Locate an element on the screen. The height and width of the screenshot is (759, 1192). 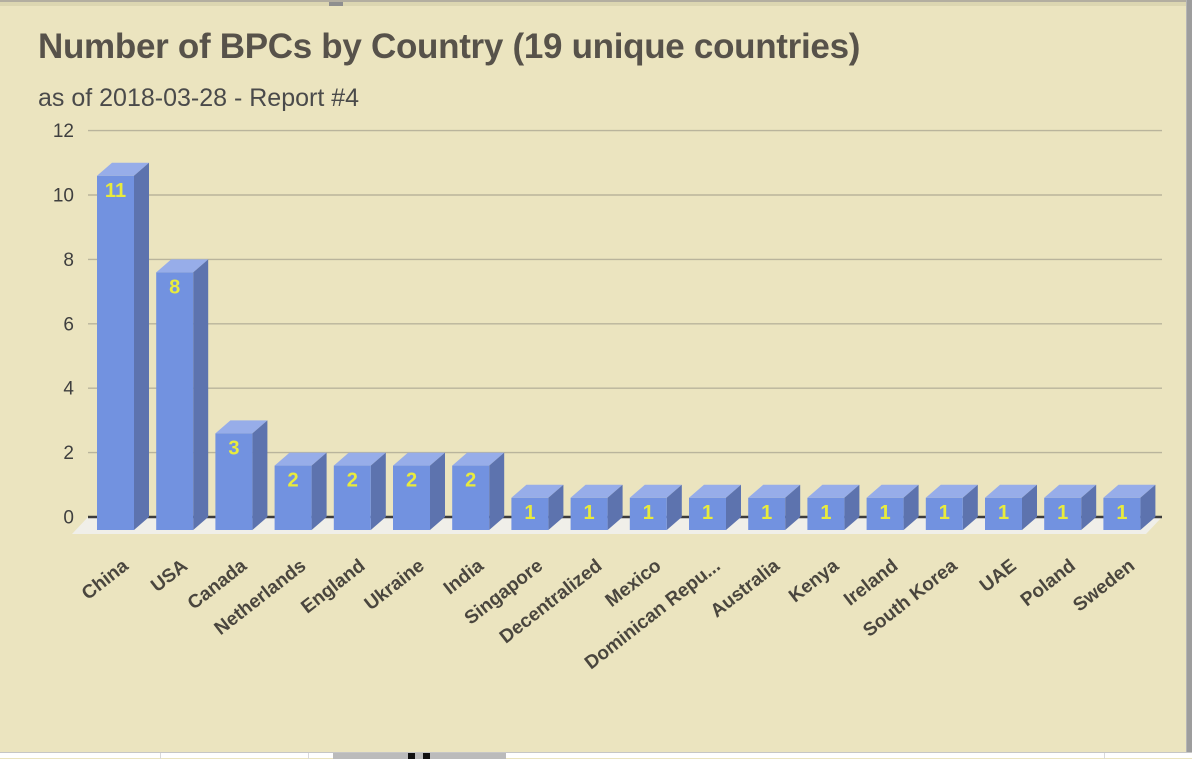
bar-value-australia: 1 is located at coordinates (766, 513).